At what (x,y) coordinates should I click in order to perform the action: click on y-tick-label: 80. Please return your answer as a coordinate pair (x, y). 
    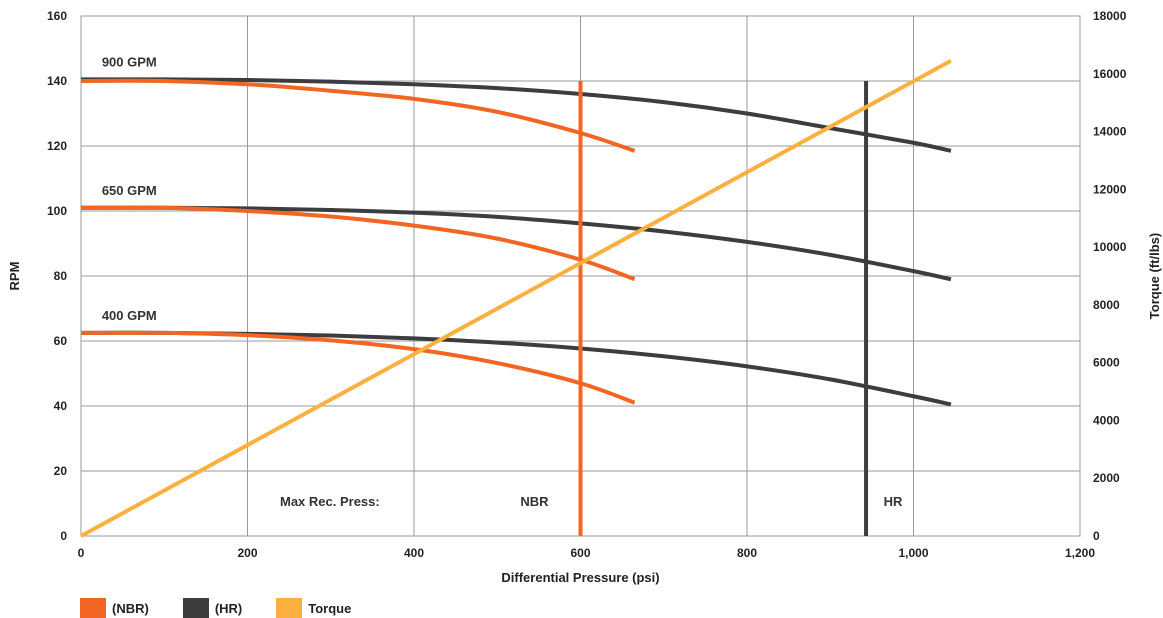
    Looking at the image, I should click on (61, 276).